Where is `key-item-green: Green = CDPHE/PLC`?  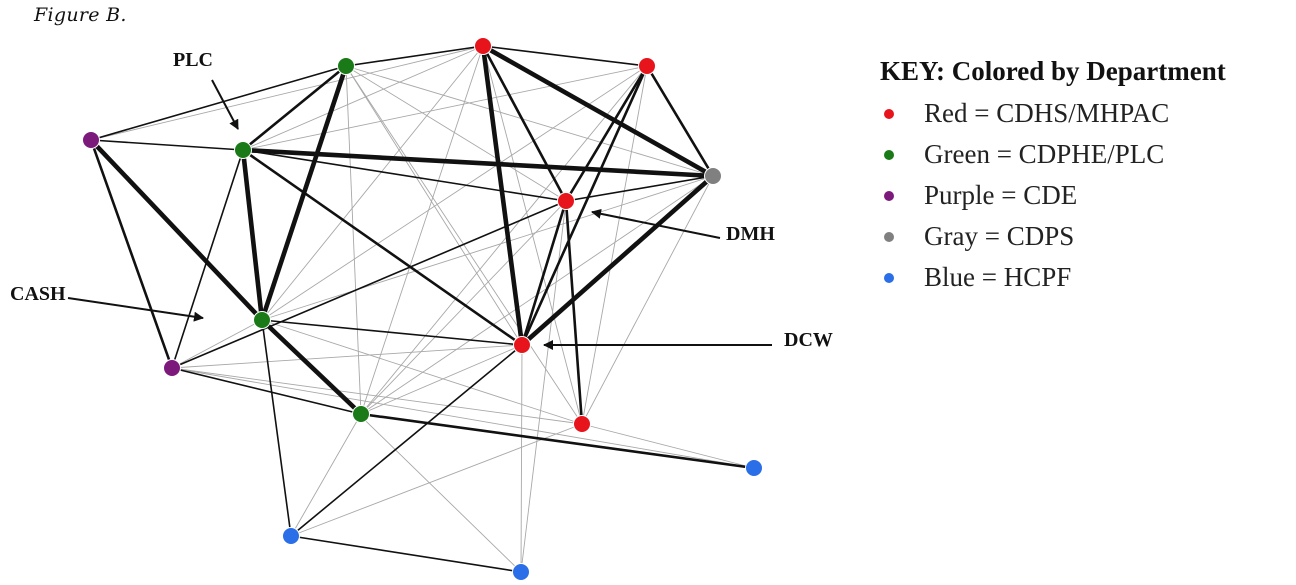
key-item-green: Green = CDPHE/PLC is located at coordinates (1085, 154).